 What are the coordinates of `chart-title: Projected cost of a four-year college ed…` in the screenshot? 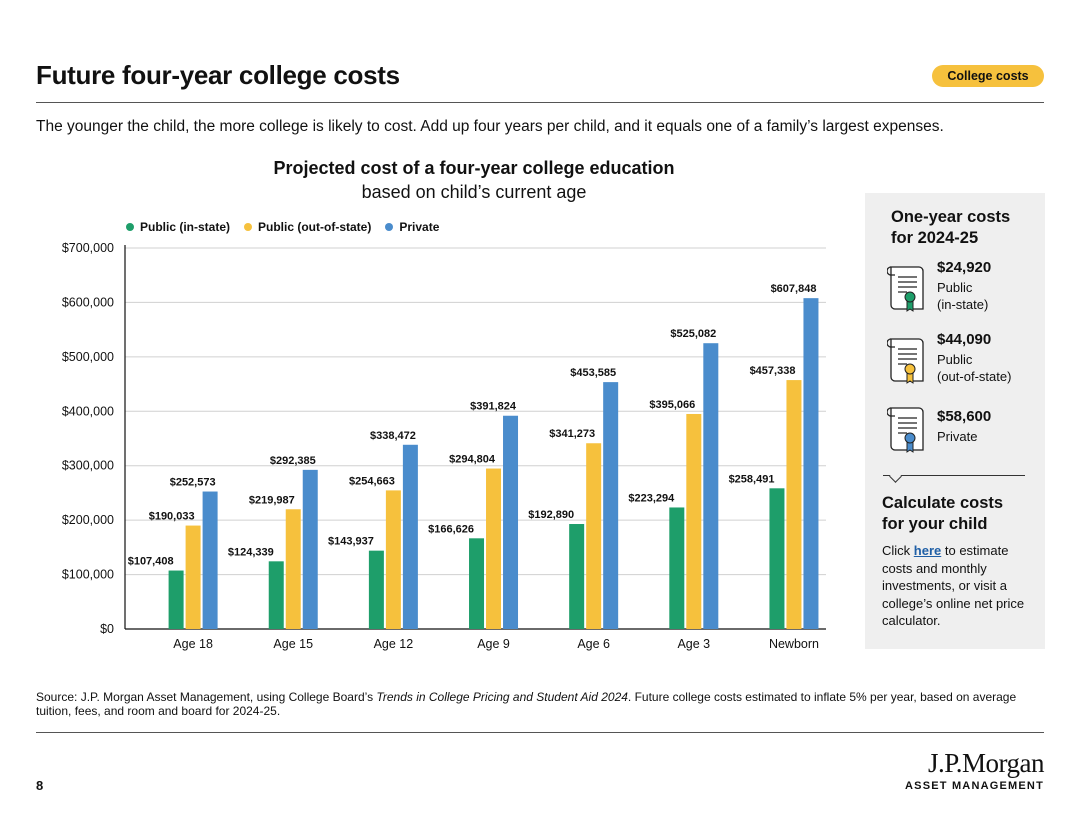 It's located at (474, 168).